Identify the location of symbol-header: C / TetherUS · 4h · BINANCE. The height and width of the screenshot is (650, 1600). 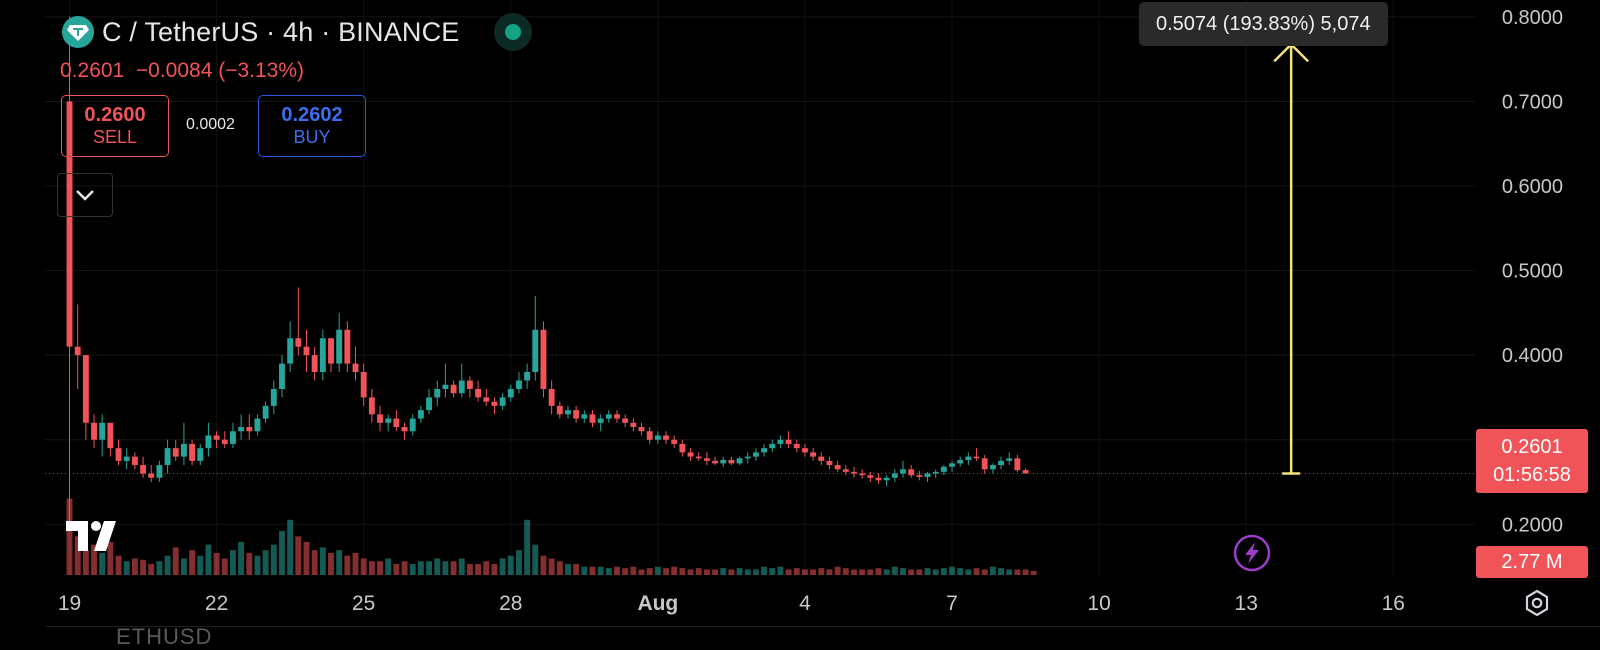
(297, 32).